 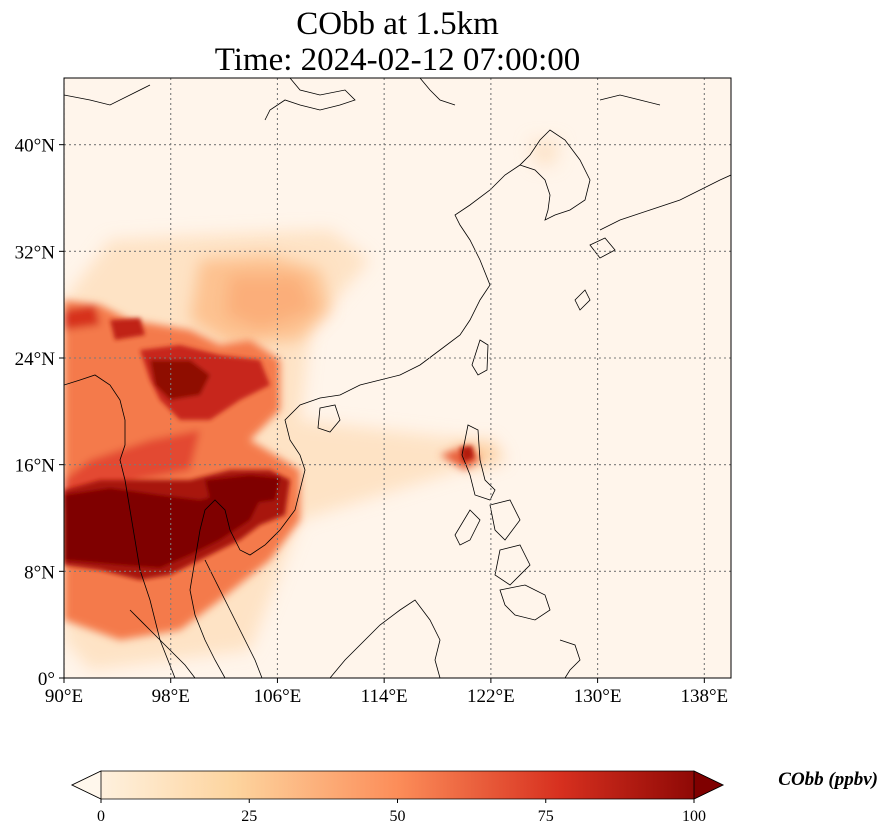 What do you see at coordinates (39, 413) in the screenshot?
I see `y-axis-ticks: 0° 8°N 16°N 24°N 32°N 40°N` at bounding box center [39, 413].